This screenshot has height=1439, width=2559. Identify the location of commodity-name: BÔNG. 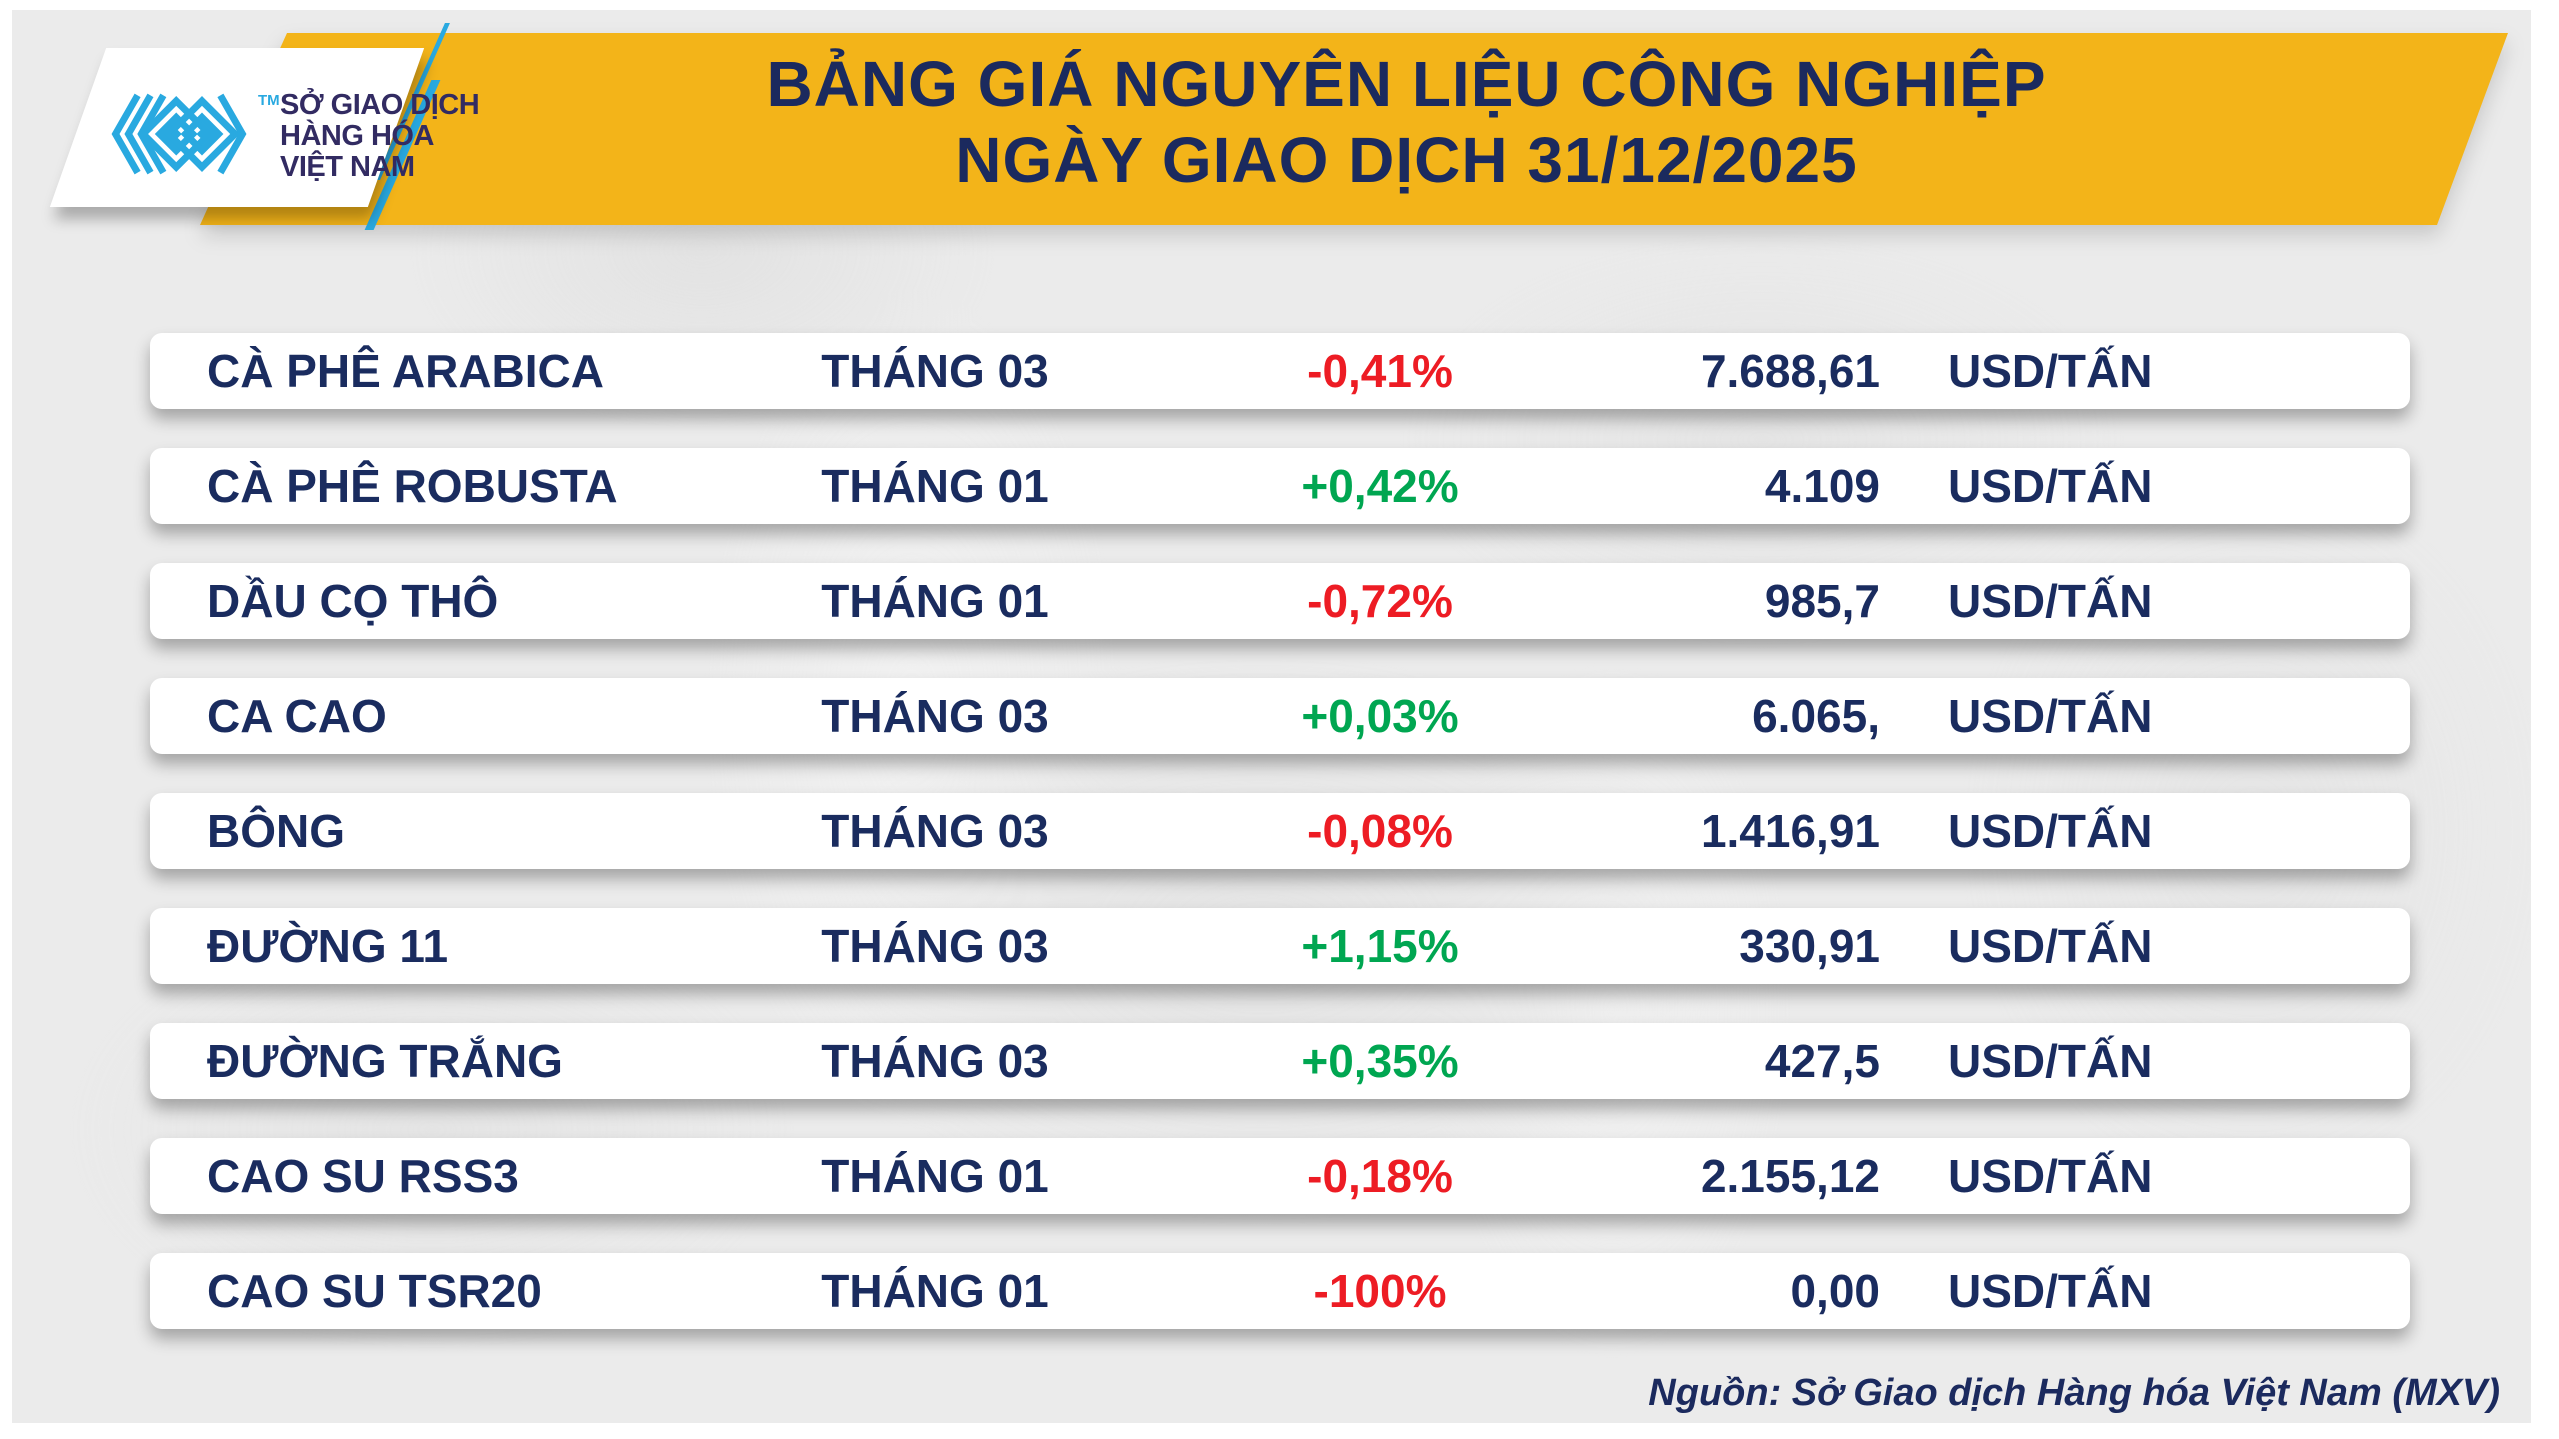
(276, 831).